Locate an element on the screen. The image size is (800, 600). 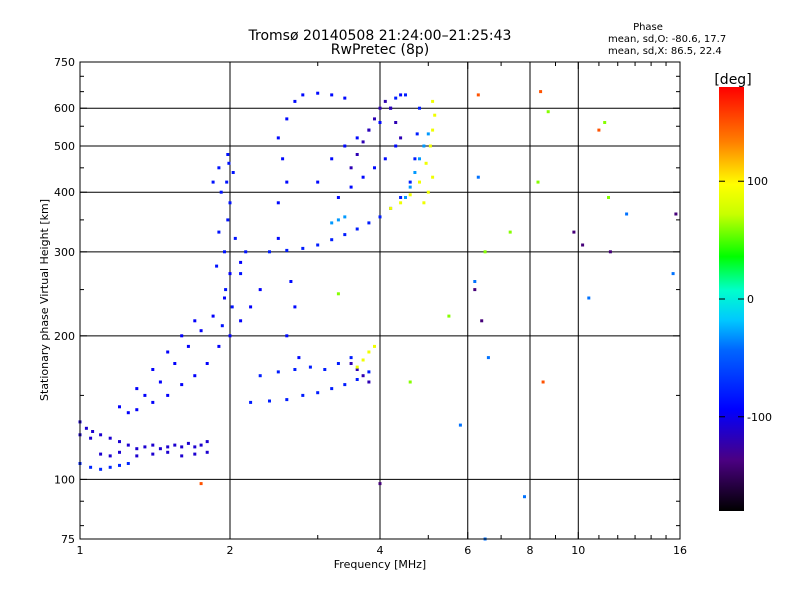
chart-subtitle: RwPretec (8p) is located at coordinates (380, 50).